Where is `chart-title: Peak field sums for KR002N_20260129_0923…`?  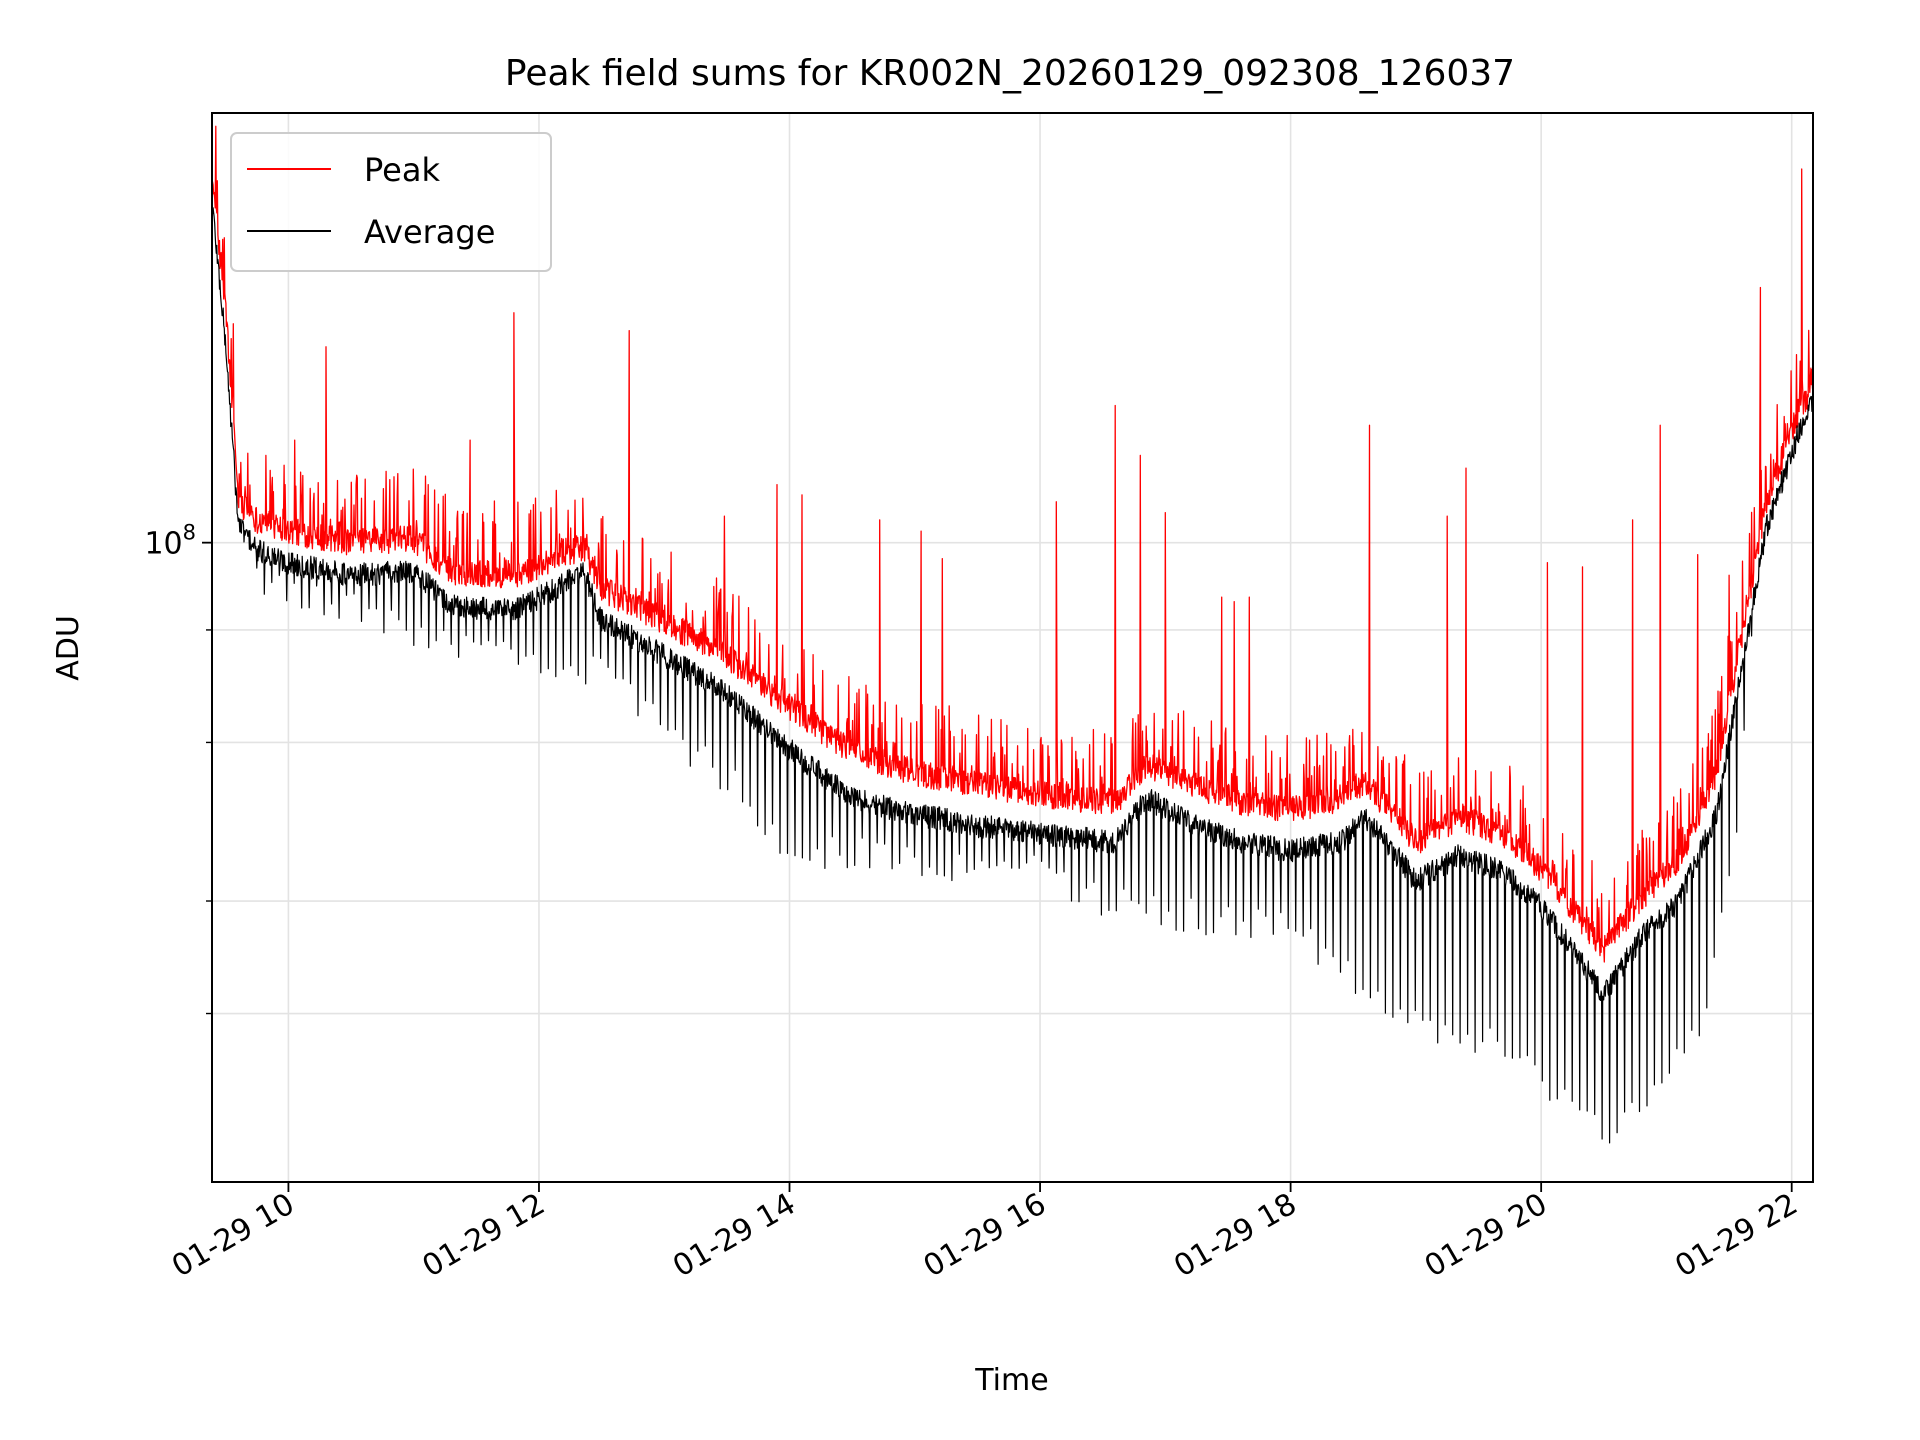 chart-title: Peak field sums for KR002N_20260129_0923… is located at coordinates (1010, 73).